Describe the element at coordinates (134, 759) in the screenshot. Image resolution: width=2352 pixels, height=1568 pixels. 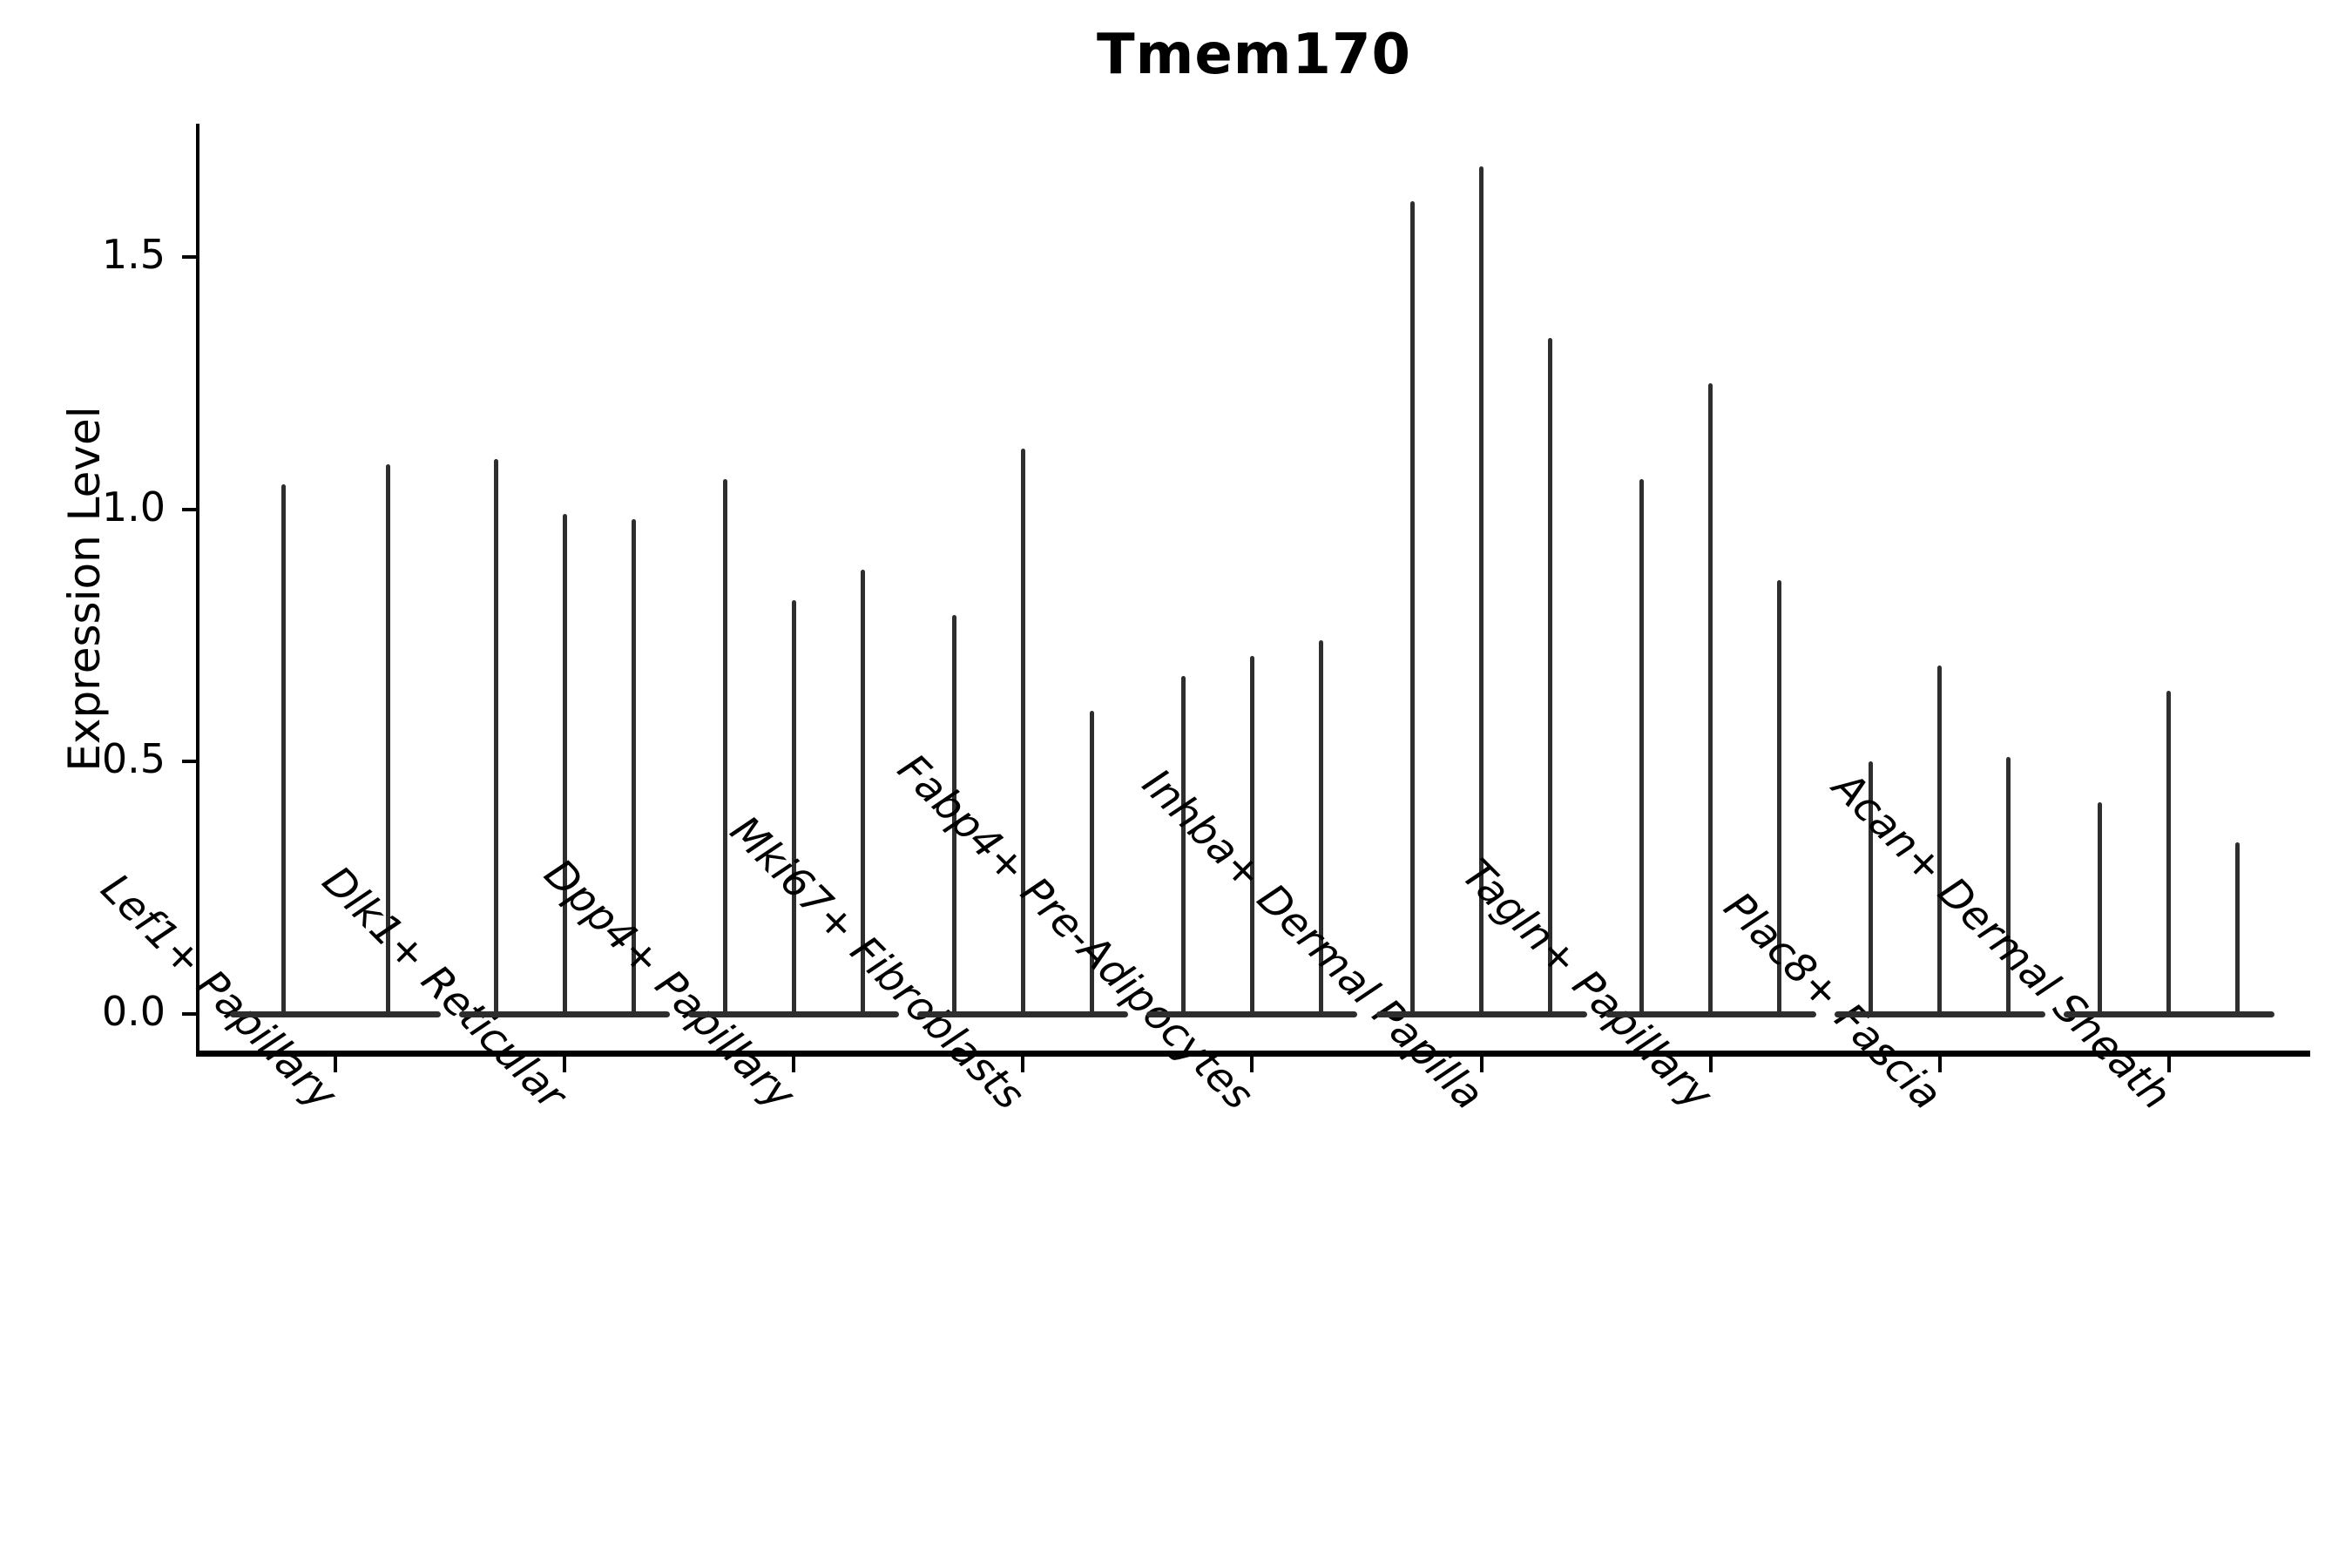
I see `y-tick-label: 0.5` at that location.